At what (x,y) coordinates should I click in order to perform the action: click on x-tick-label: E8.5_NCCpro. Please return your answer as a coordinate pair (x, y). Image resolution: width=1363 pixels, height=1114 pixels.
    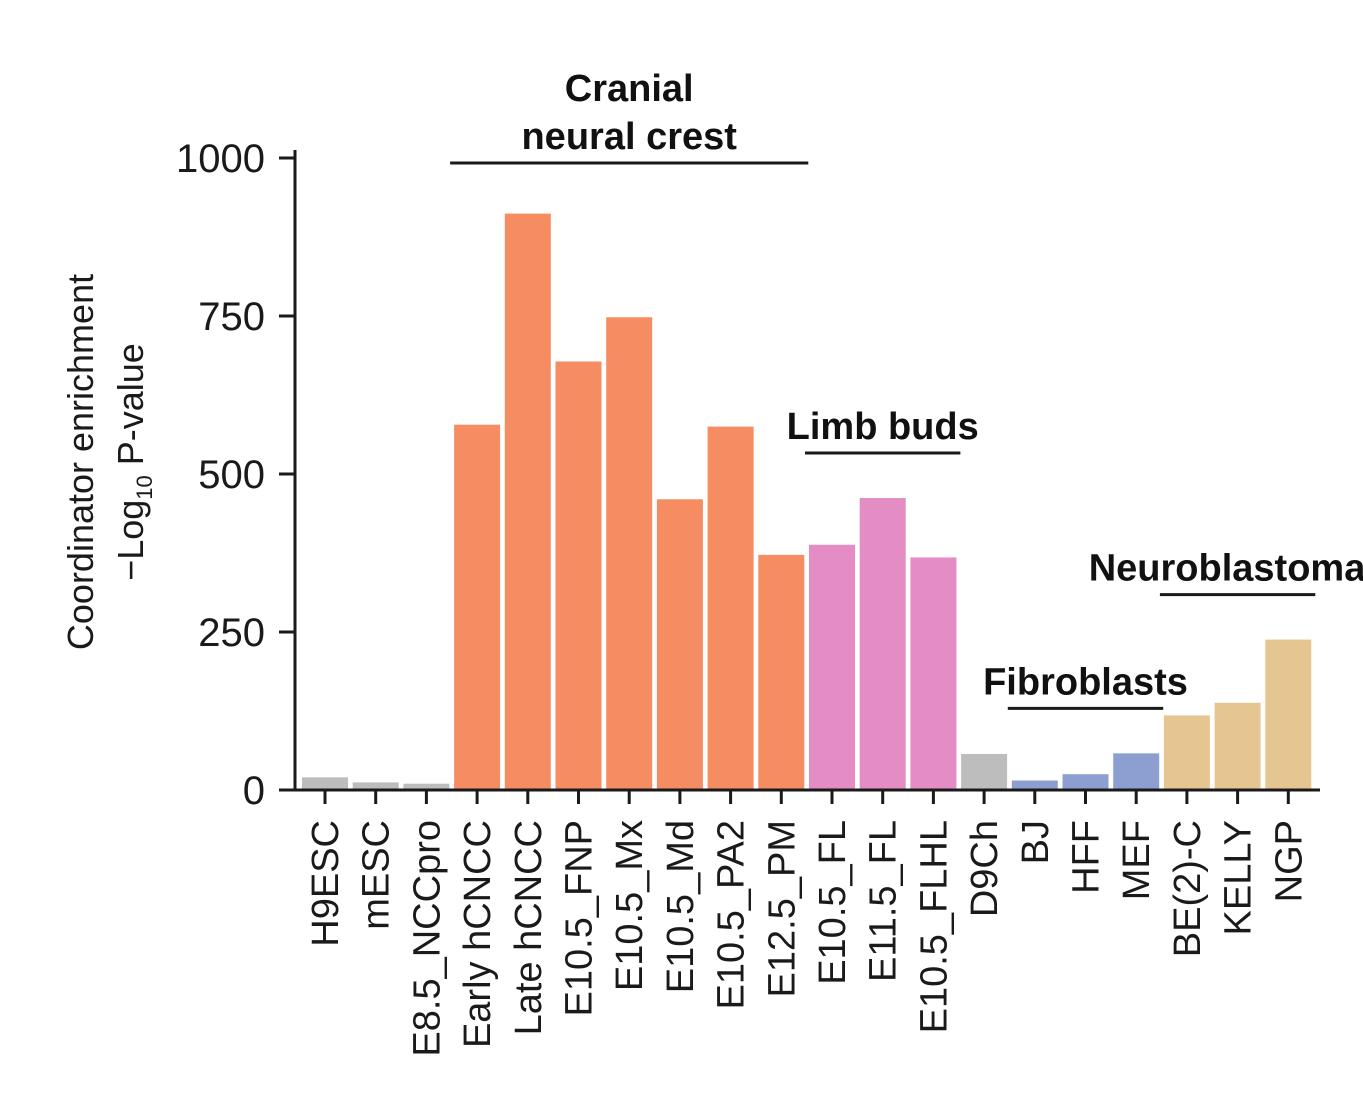
    Looking at the image, I should click on (427, 938).